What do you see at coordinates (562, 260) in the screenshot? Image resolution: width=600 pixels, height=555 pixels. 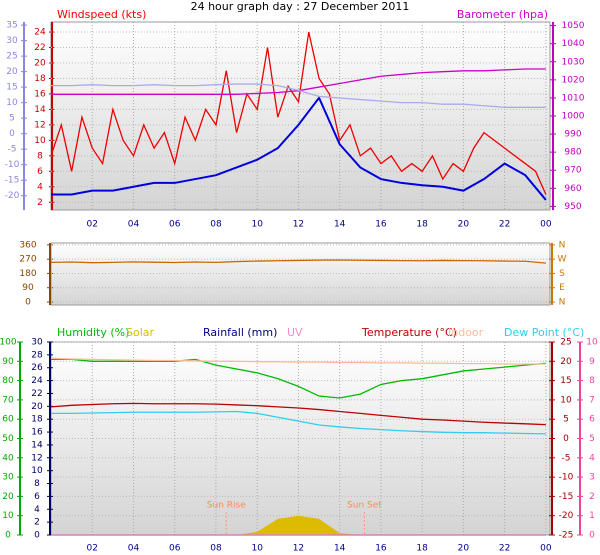 I see `y-tick-label: W` at bounding box center [562, 260].